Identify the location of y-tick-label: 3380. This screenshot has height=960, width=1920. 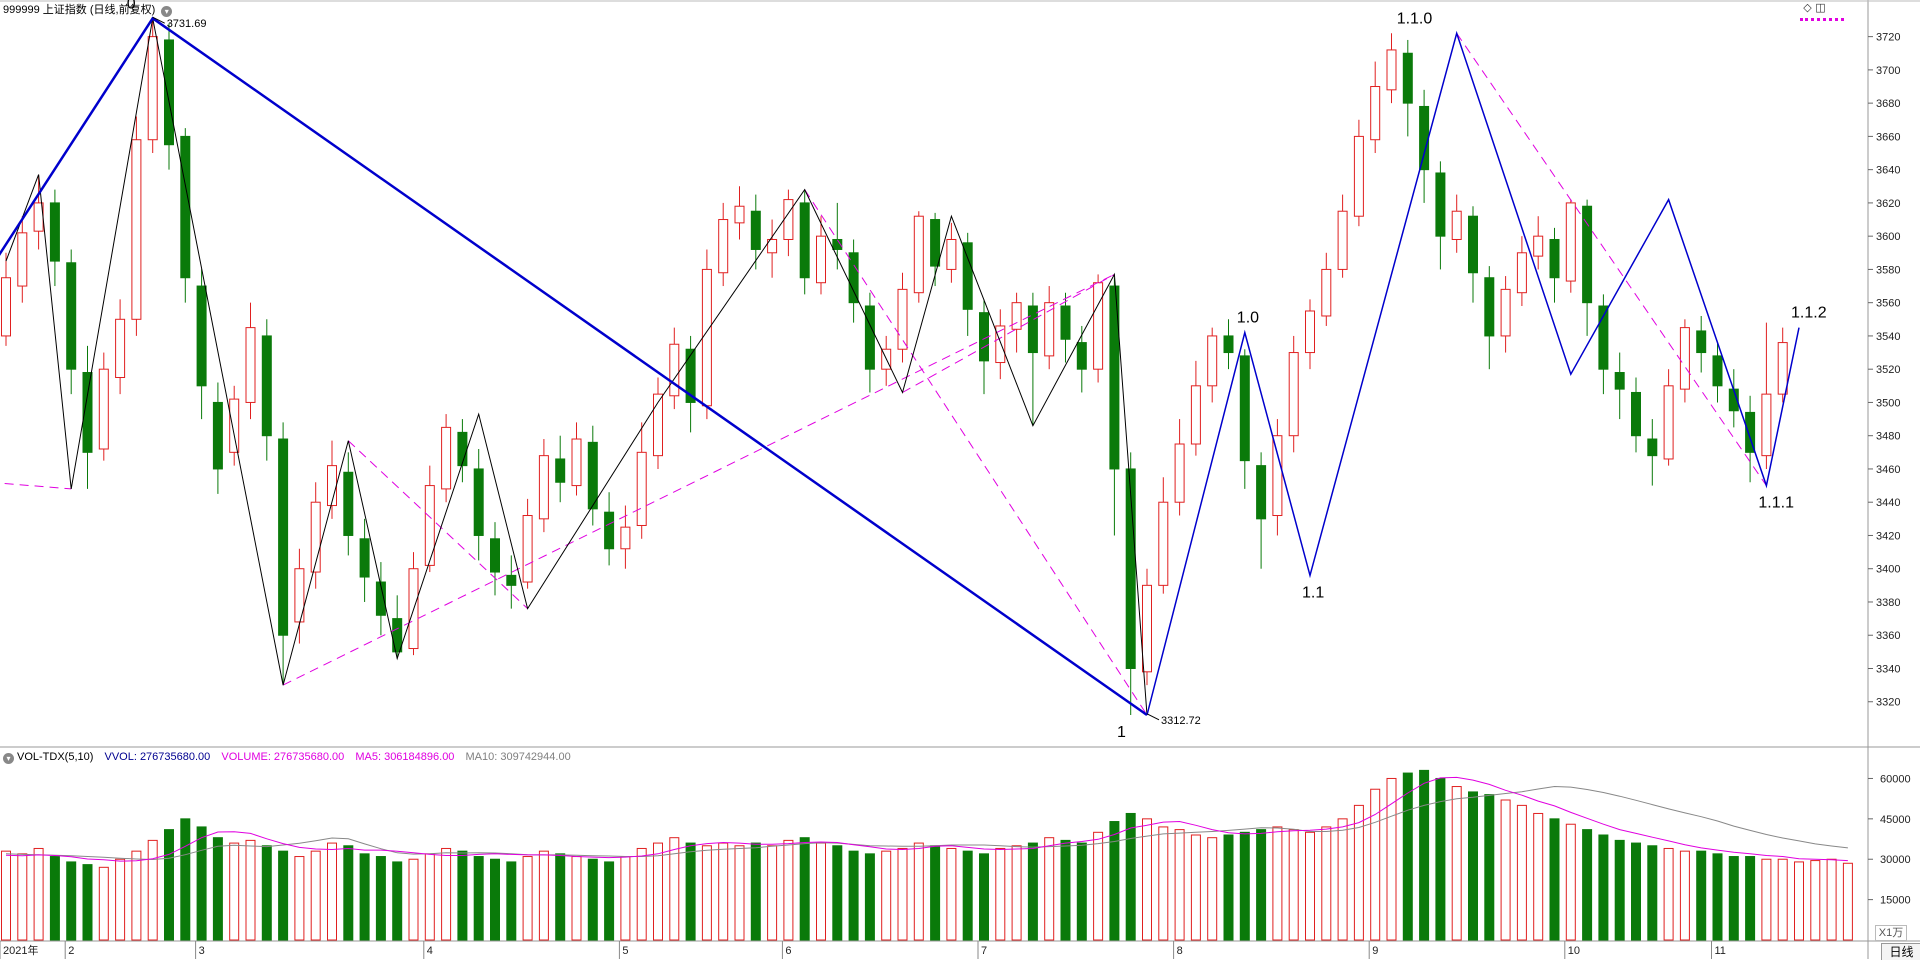
(1888, 603).